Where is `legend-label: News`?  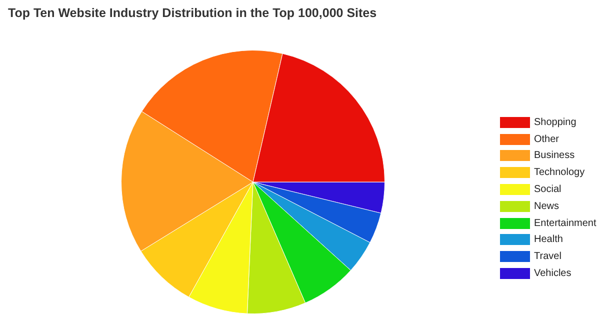
legend-label: News is located at coordinates (547, 206).